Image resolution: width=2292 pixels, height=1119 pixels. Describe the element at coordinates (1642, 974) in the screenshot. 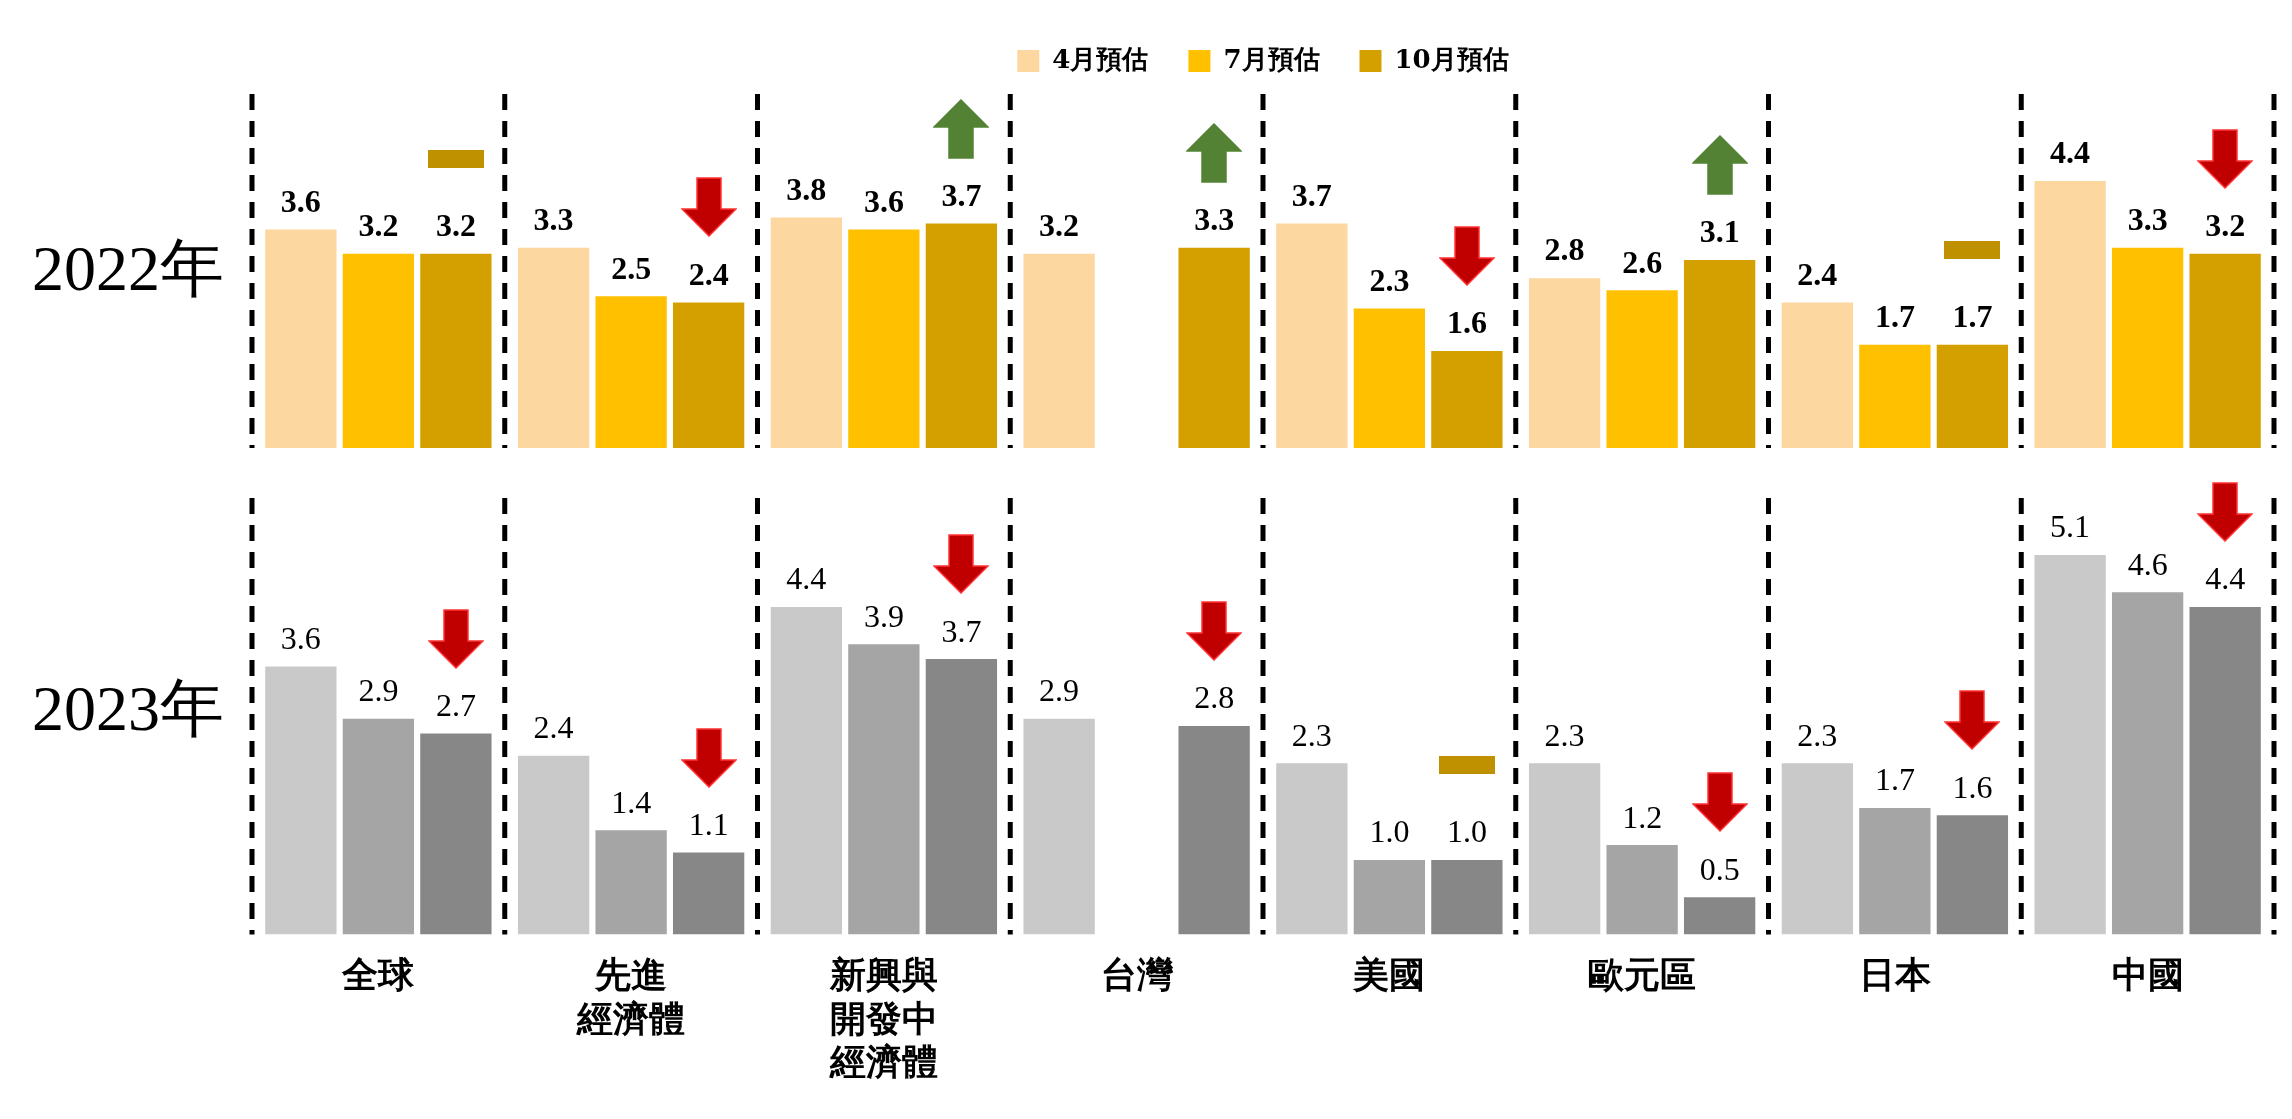

I see `x-tick-label: 歐元區` at that location.